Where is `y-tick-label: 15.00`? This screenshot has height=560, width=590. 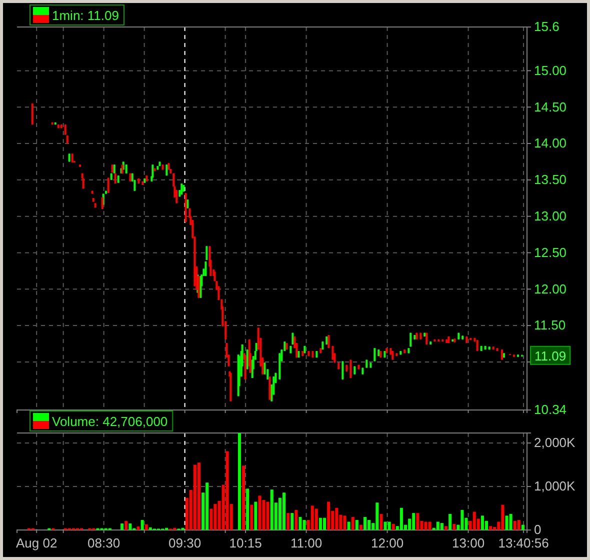
y-tick-label: 15.00 is located at coordinates (550, 70).